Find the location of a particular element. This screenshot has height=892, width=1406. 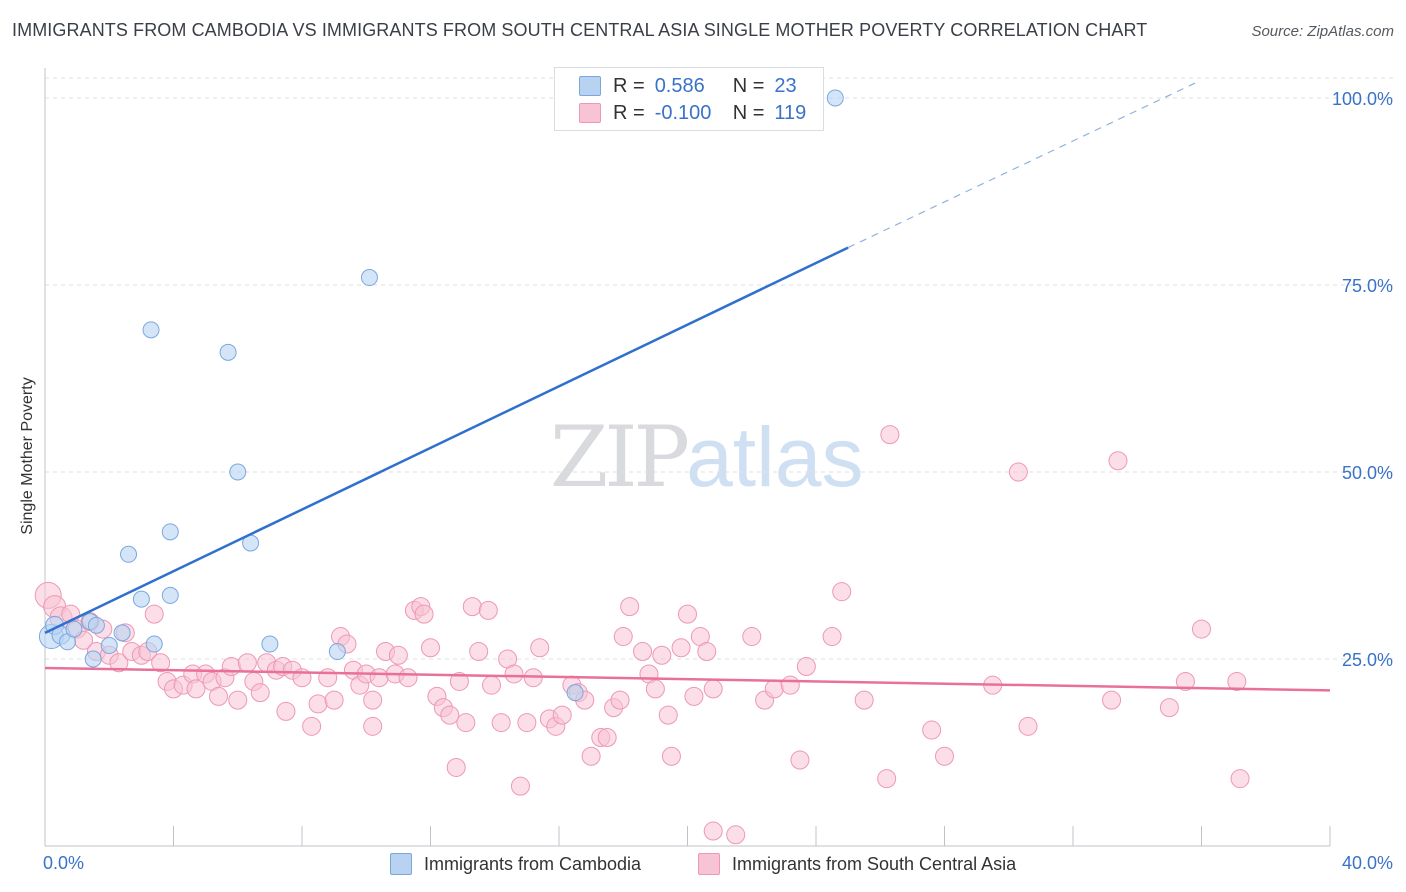

bottom-legend-cambodia: Immigrants from Cambodia is located at coordinates (515, 864).